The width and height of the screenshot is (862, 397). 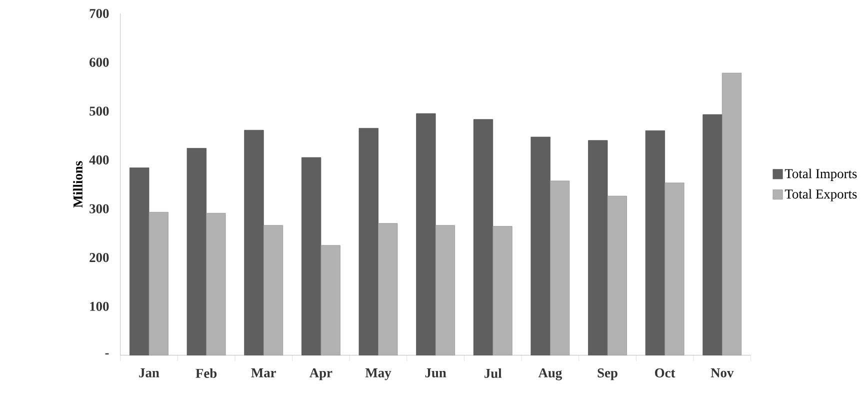 What do you see at coordinates (78, 184) in the screenshot?
I see `y-axis-title: Millions` at bounding box center [78, 184].